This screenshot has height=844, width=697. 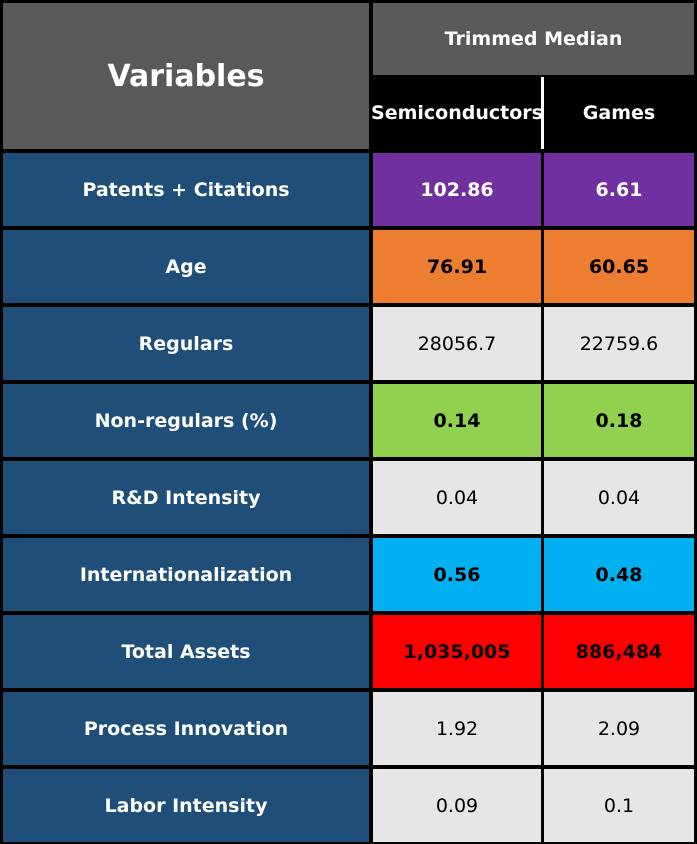 What do you see at coordinates (619, 113) in the screenshot?
I see `column-header-games: Games` at bounding box center [619, 113].